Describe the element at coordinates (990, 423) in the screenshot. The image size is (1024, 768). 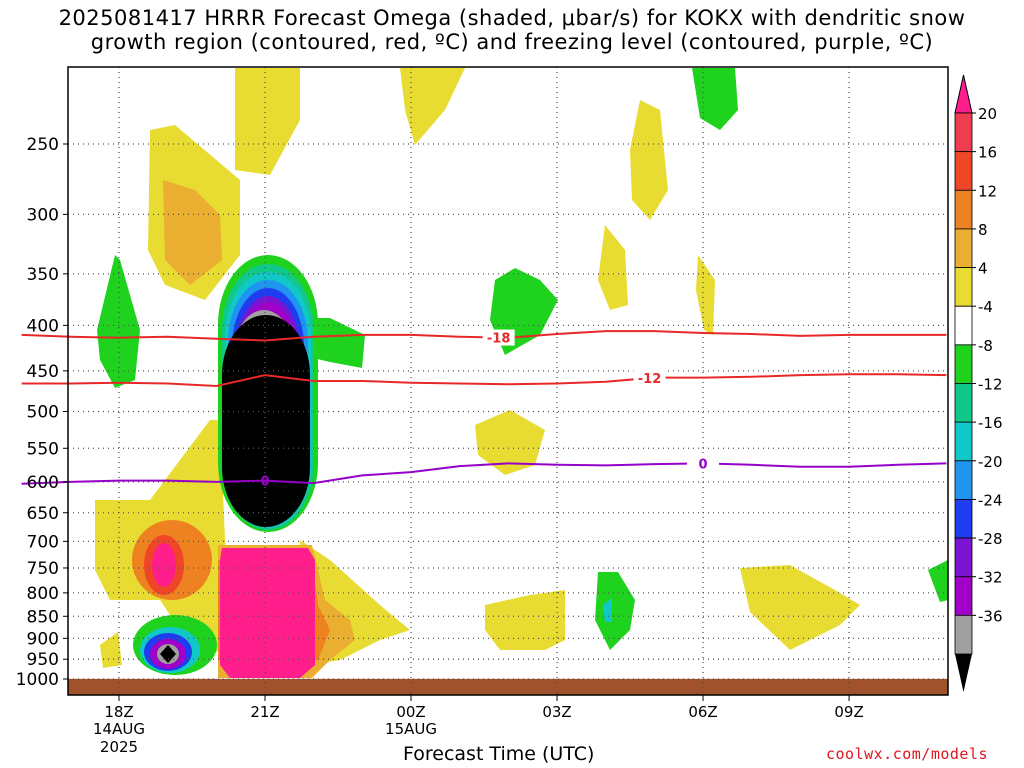
I see `colorbar-label: -16` at that location.